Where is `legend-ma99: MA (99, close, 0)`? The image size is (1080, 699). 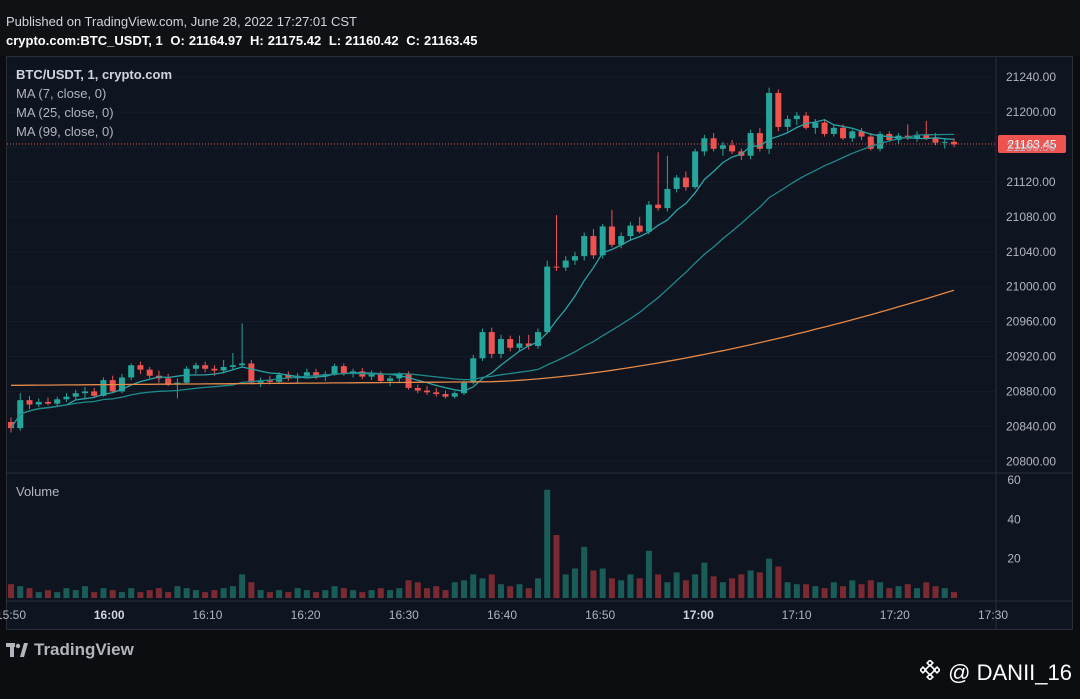 legend-ma99: MA (99, close, 0) is located at coordinates (65, 131).